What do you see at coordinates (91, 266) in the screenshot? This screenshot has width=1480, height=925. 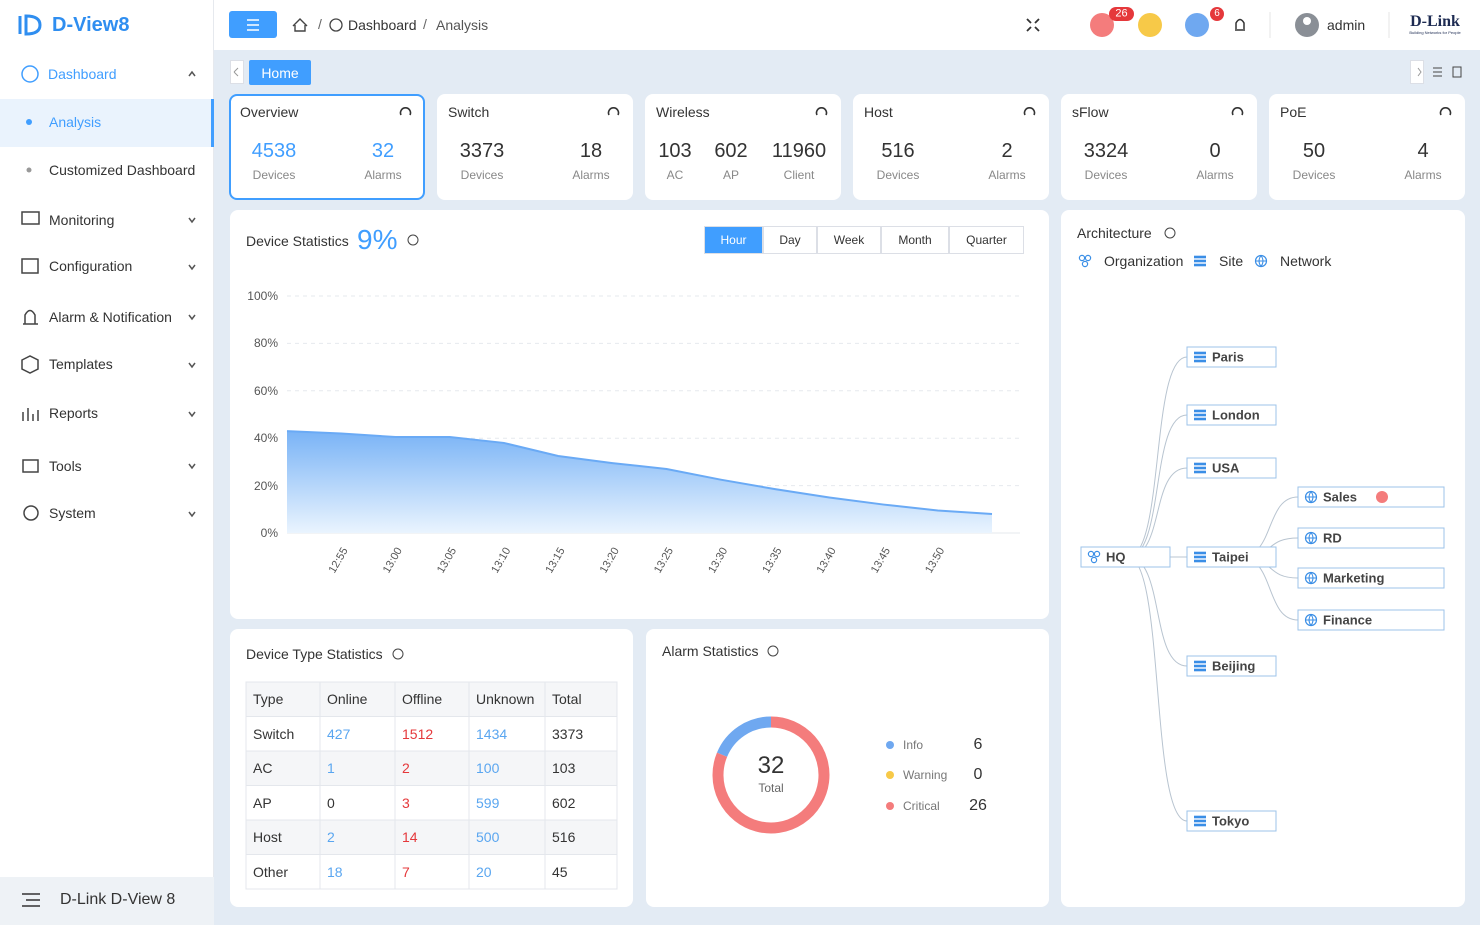 I see `menu-item: Configuration` at bounding box center [91, 266].